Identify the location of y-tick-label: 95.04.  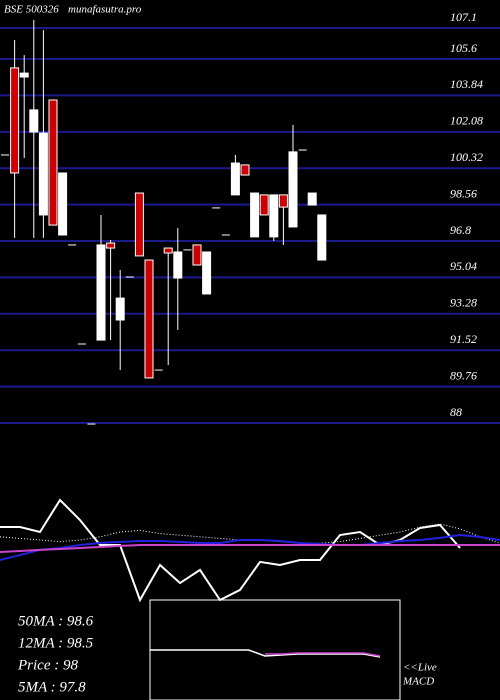
(463, 266).